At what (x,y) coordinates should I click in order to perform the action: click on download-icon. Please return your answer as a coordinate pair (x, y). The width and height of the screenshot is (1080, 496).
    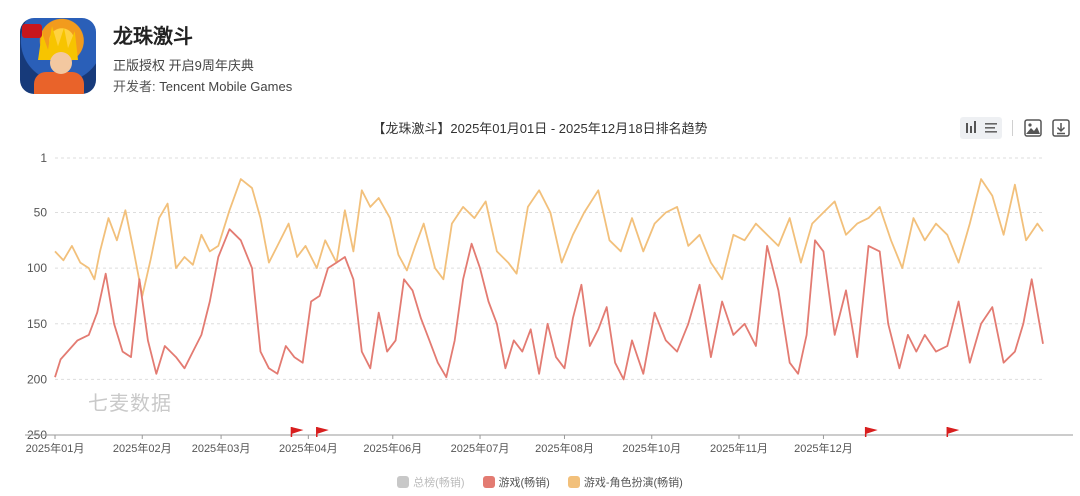
    Looking at the image, I should click on (1061, 128).